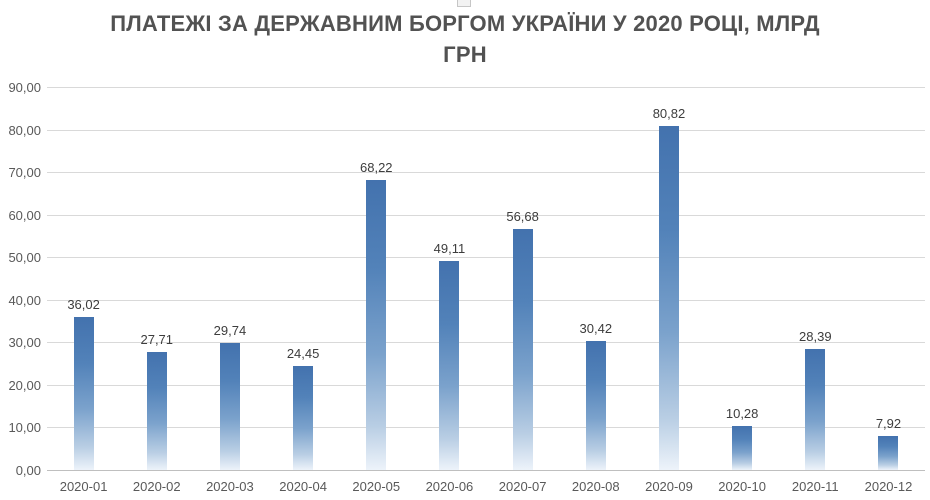 Image resolution: width=930 pixels, height=500 pixels. What do you see at coordinates (24, 173) in the screenshot?
I see `y-tick-label: 70,00` at bounding box center [24, 173].